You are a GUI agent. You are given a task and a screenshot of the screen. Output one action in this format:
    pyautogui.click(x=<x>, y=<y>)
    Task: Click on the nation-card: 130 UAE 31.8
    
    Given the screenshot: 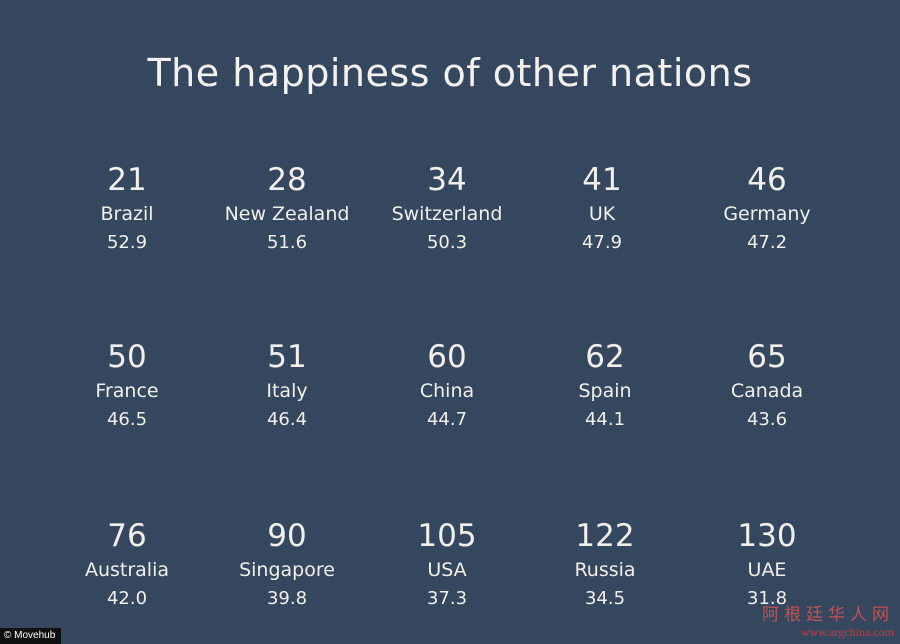 What is the action you would take?
    pyautogui.click(x=767, y=563)
    